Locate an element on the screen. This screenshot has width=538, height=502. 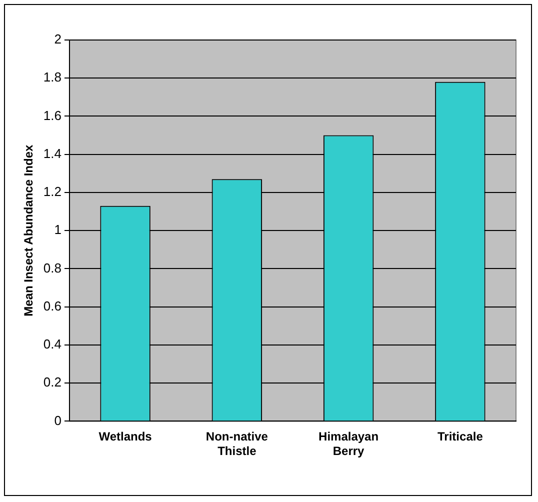
y-tick-label: 0.4 is located at coordinates (52, 344).